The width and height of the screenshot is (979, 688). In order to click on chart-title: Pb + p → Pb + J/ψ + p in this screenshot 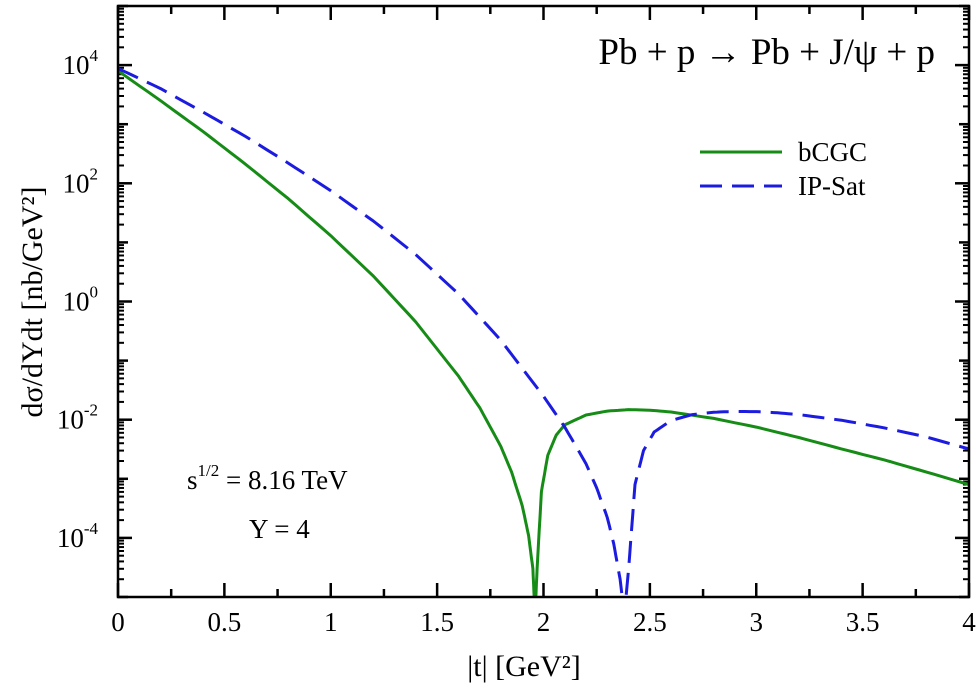, I will do `click(766, 52)`.